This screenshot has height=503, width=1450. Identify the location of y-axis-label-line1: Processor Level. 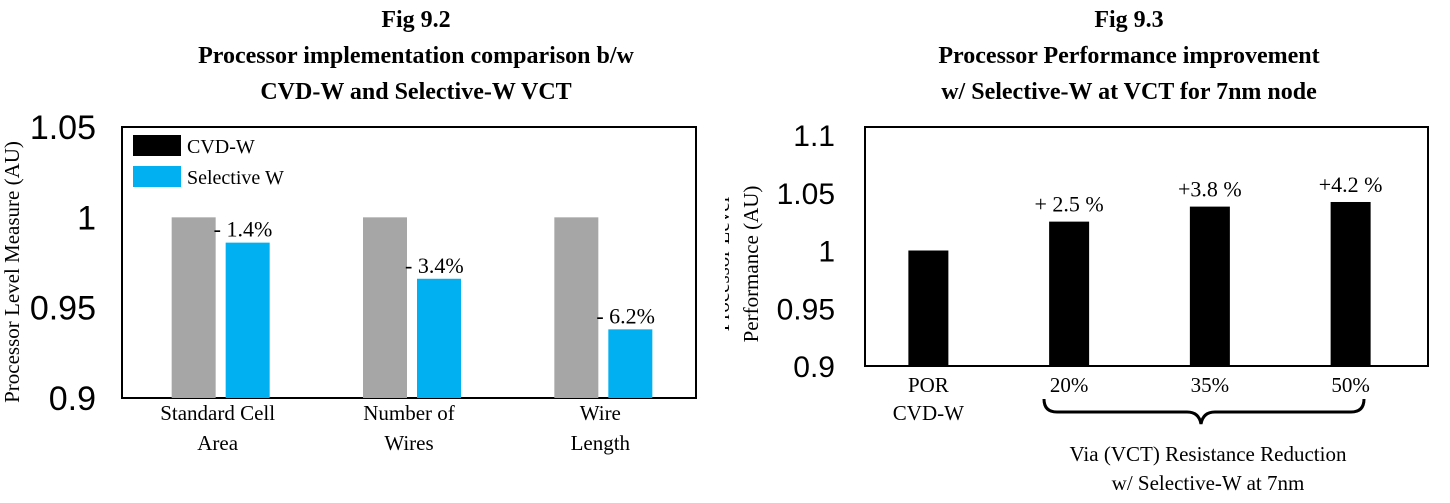
(729, 263).